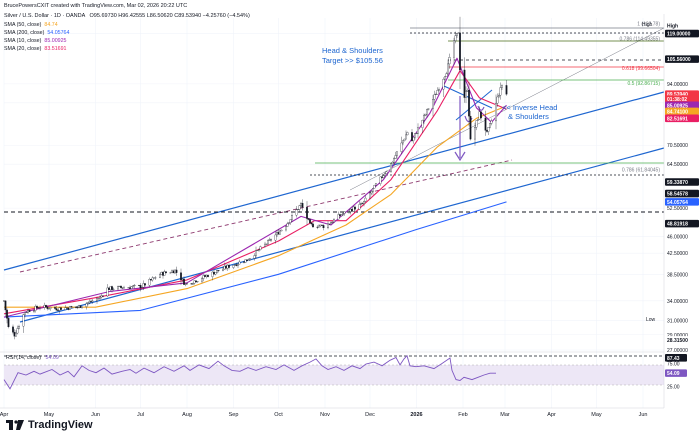 The width and height of the screenshot is (700, 437). What do you see at coordinates (474, 105) in the screenshot?
I see `ihs-neckline` at bounding box center [474, 105].